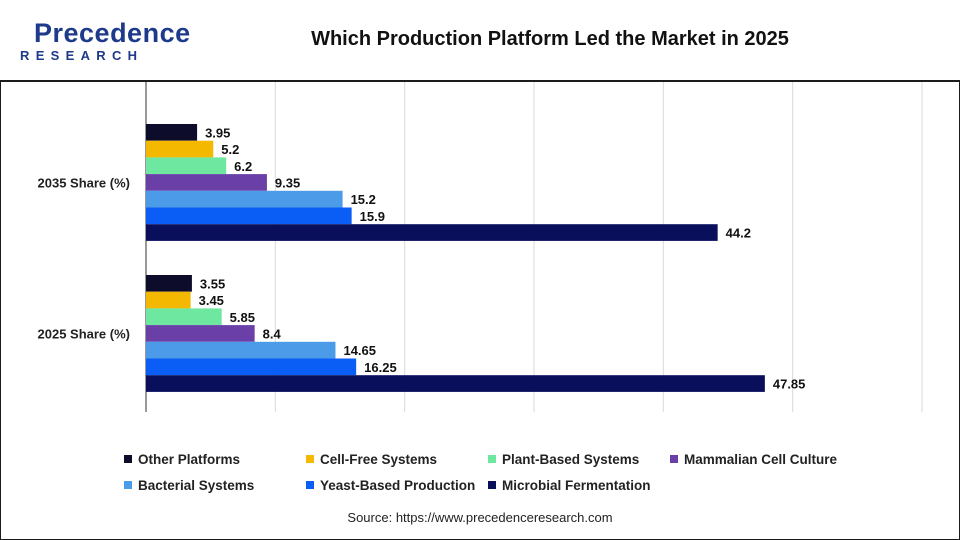 The height and width of the screenshot is (540, 960). I want to click on category-label: 2035 Share (%), so click(84, 182).